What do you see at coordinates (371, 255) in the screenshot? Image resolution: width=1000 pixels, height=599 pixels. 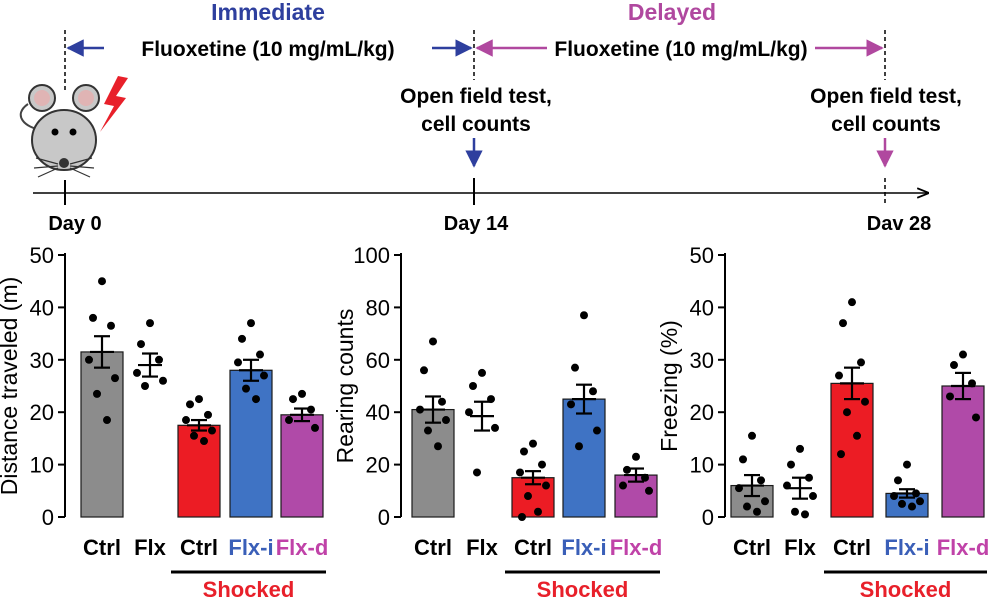 I see `y-tick-label: 100` at bounding box center [371, 255].